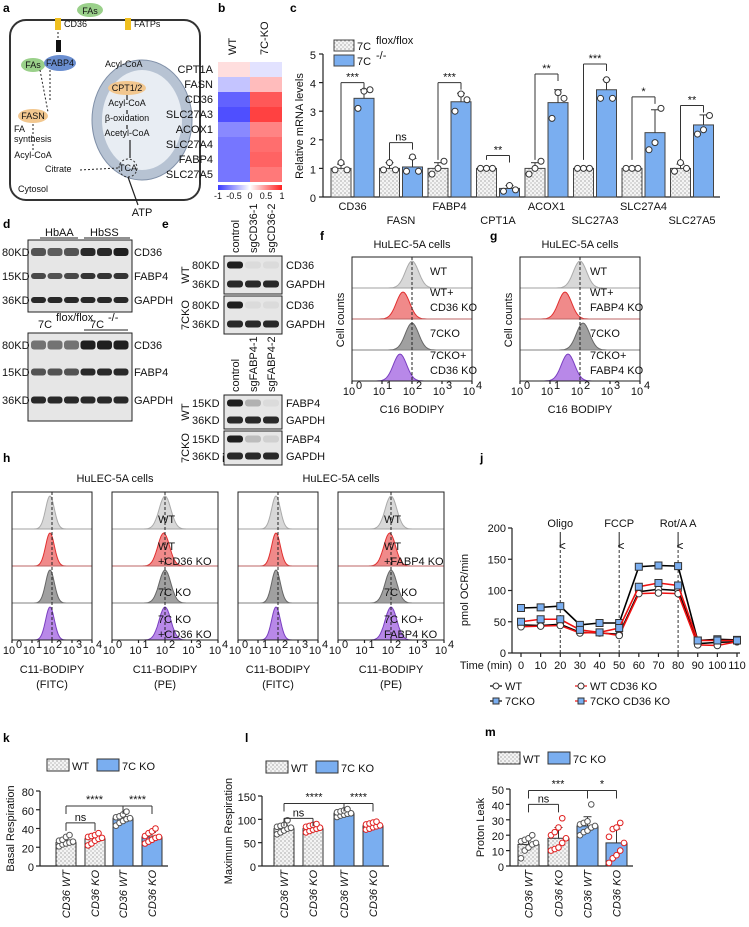 The width and height of the screenshot is (749, 927). I want to click on legend-swatch, so click(108, 765).